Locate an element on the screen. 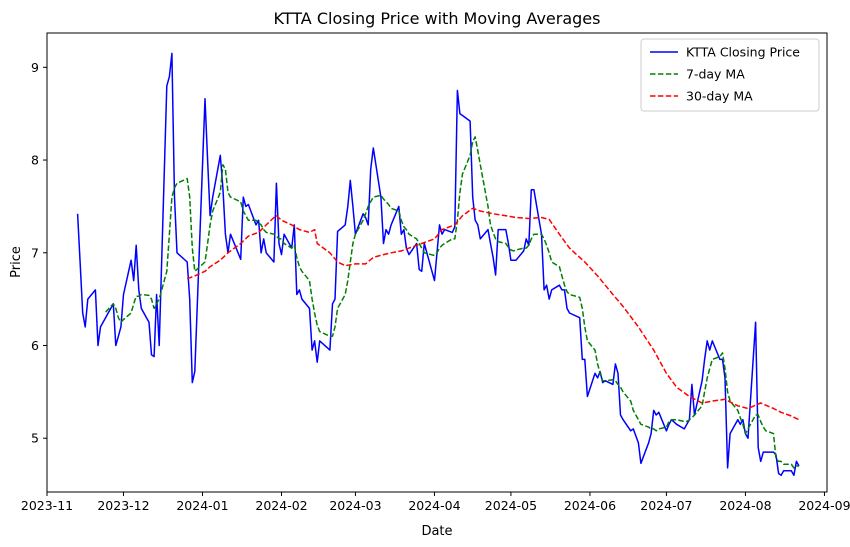  chart-title: KTTA Closing Price with Moving Averages is located at coordinates (437, 18).